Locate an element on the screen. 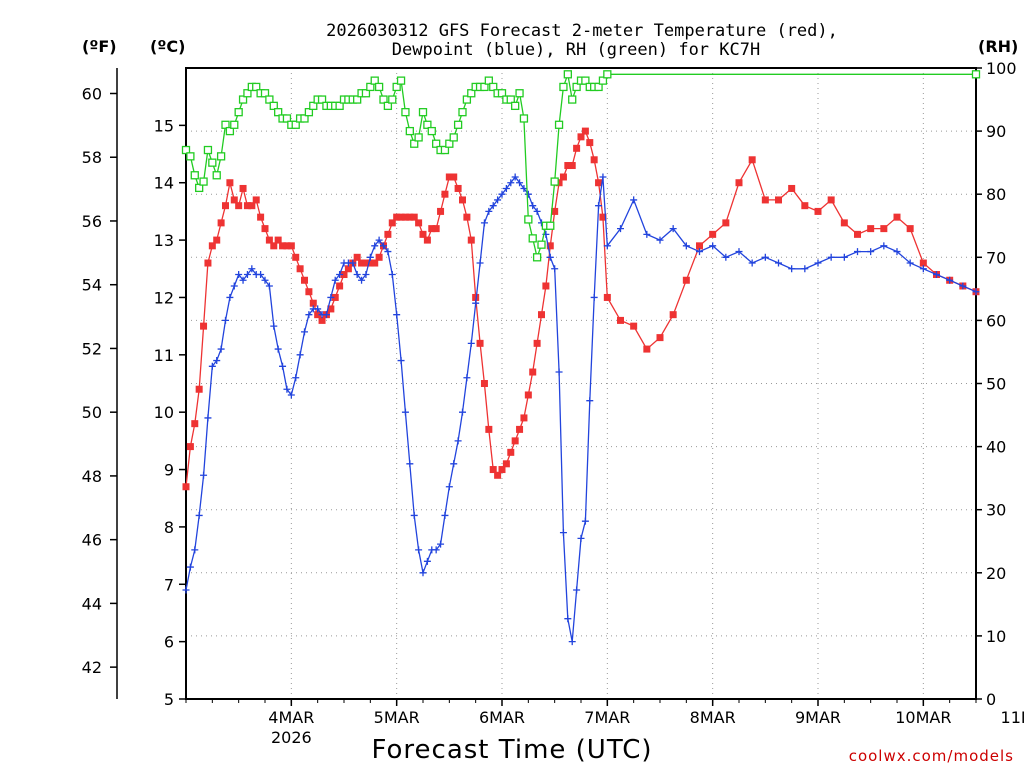 Image resolution: width=1024 pixels, height=768 pixels. celsius-tick-label: 10 is located at coordinates (164, 412).